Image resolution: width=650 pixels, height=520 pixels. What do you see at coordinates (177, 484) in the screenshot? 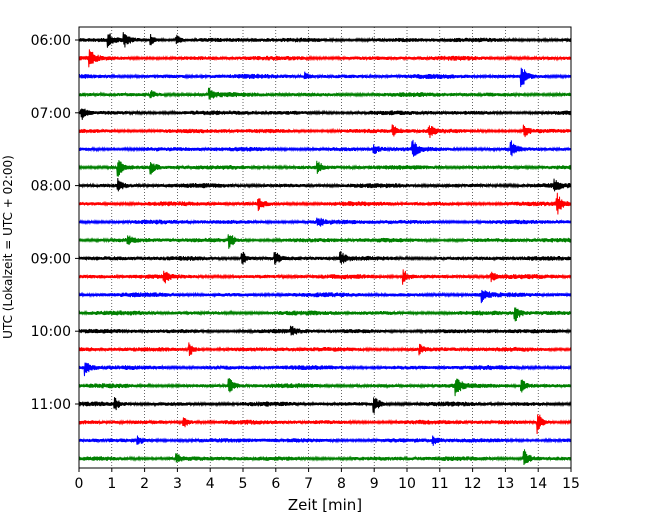
I see `x-tick-label: 3` at bounding box center [177, 484].